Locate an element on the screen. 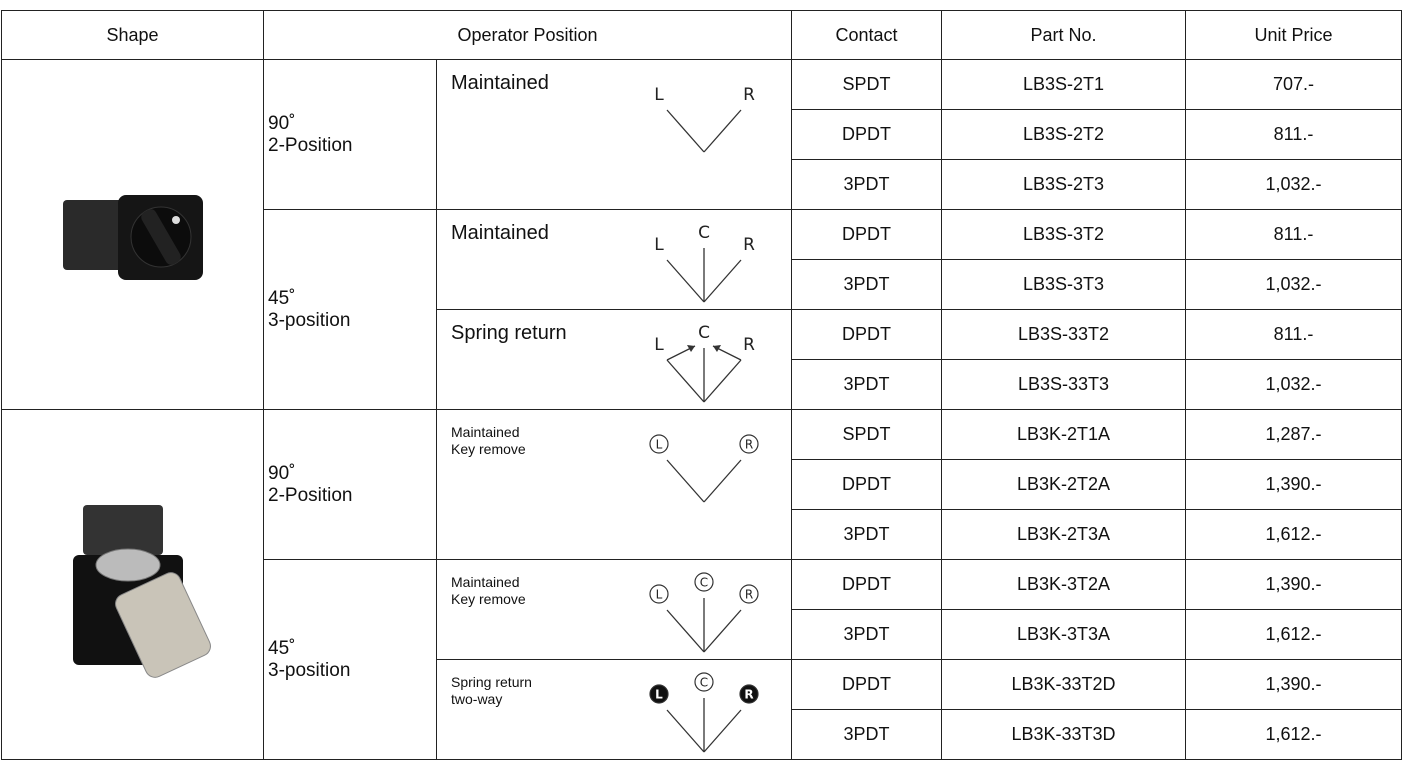 Image resolution: width=1402 pixels, height=767 pixels. table-row: DPDT LB3K-2T2A 1,390.- is located at coordinates (702, 484).